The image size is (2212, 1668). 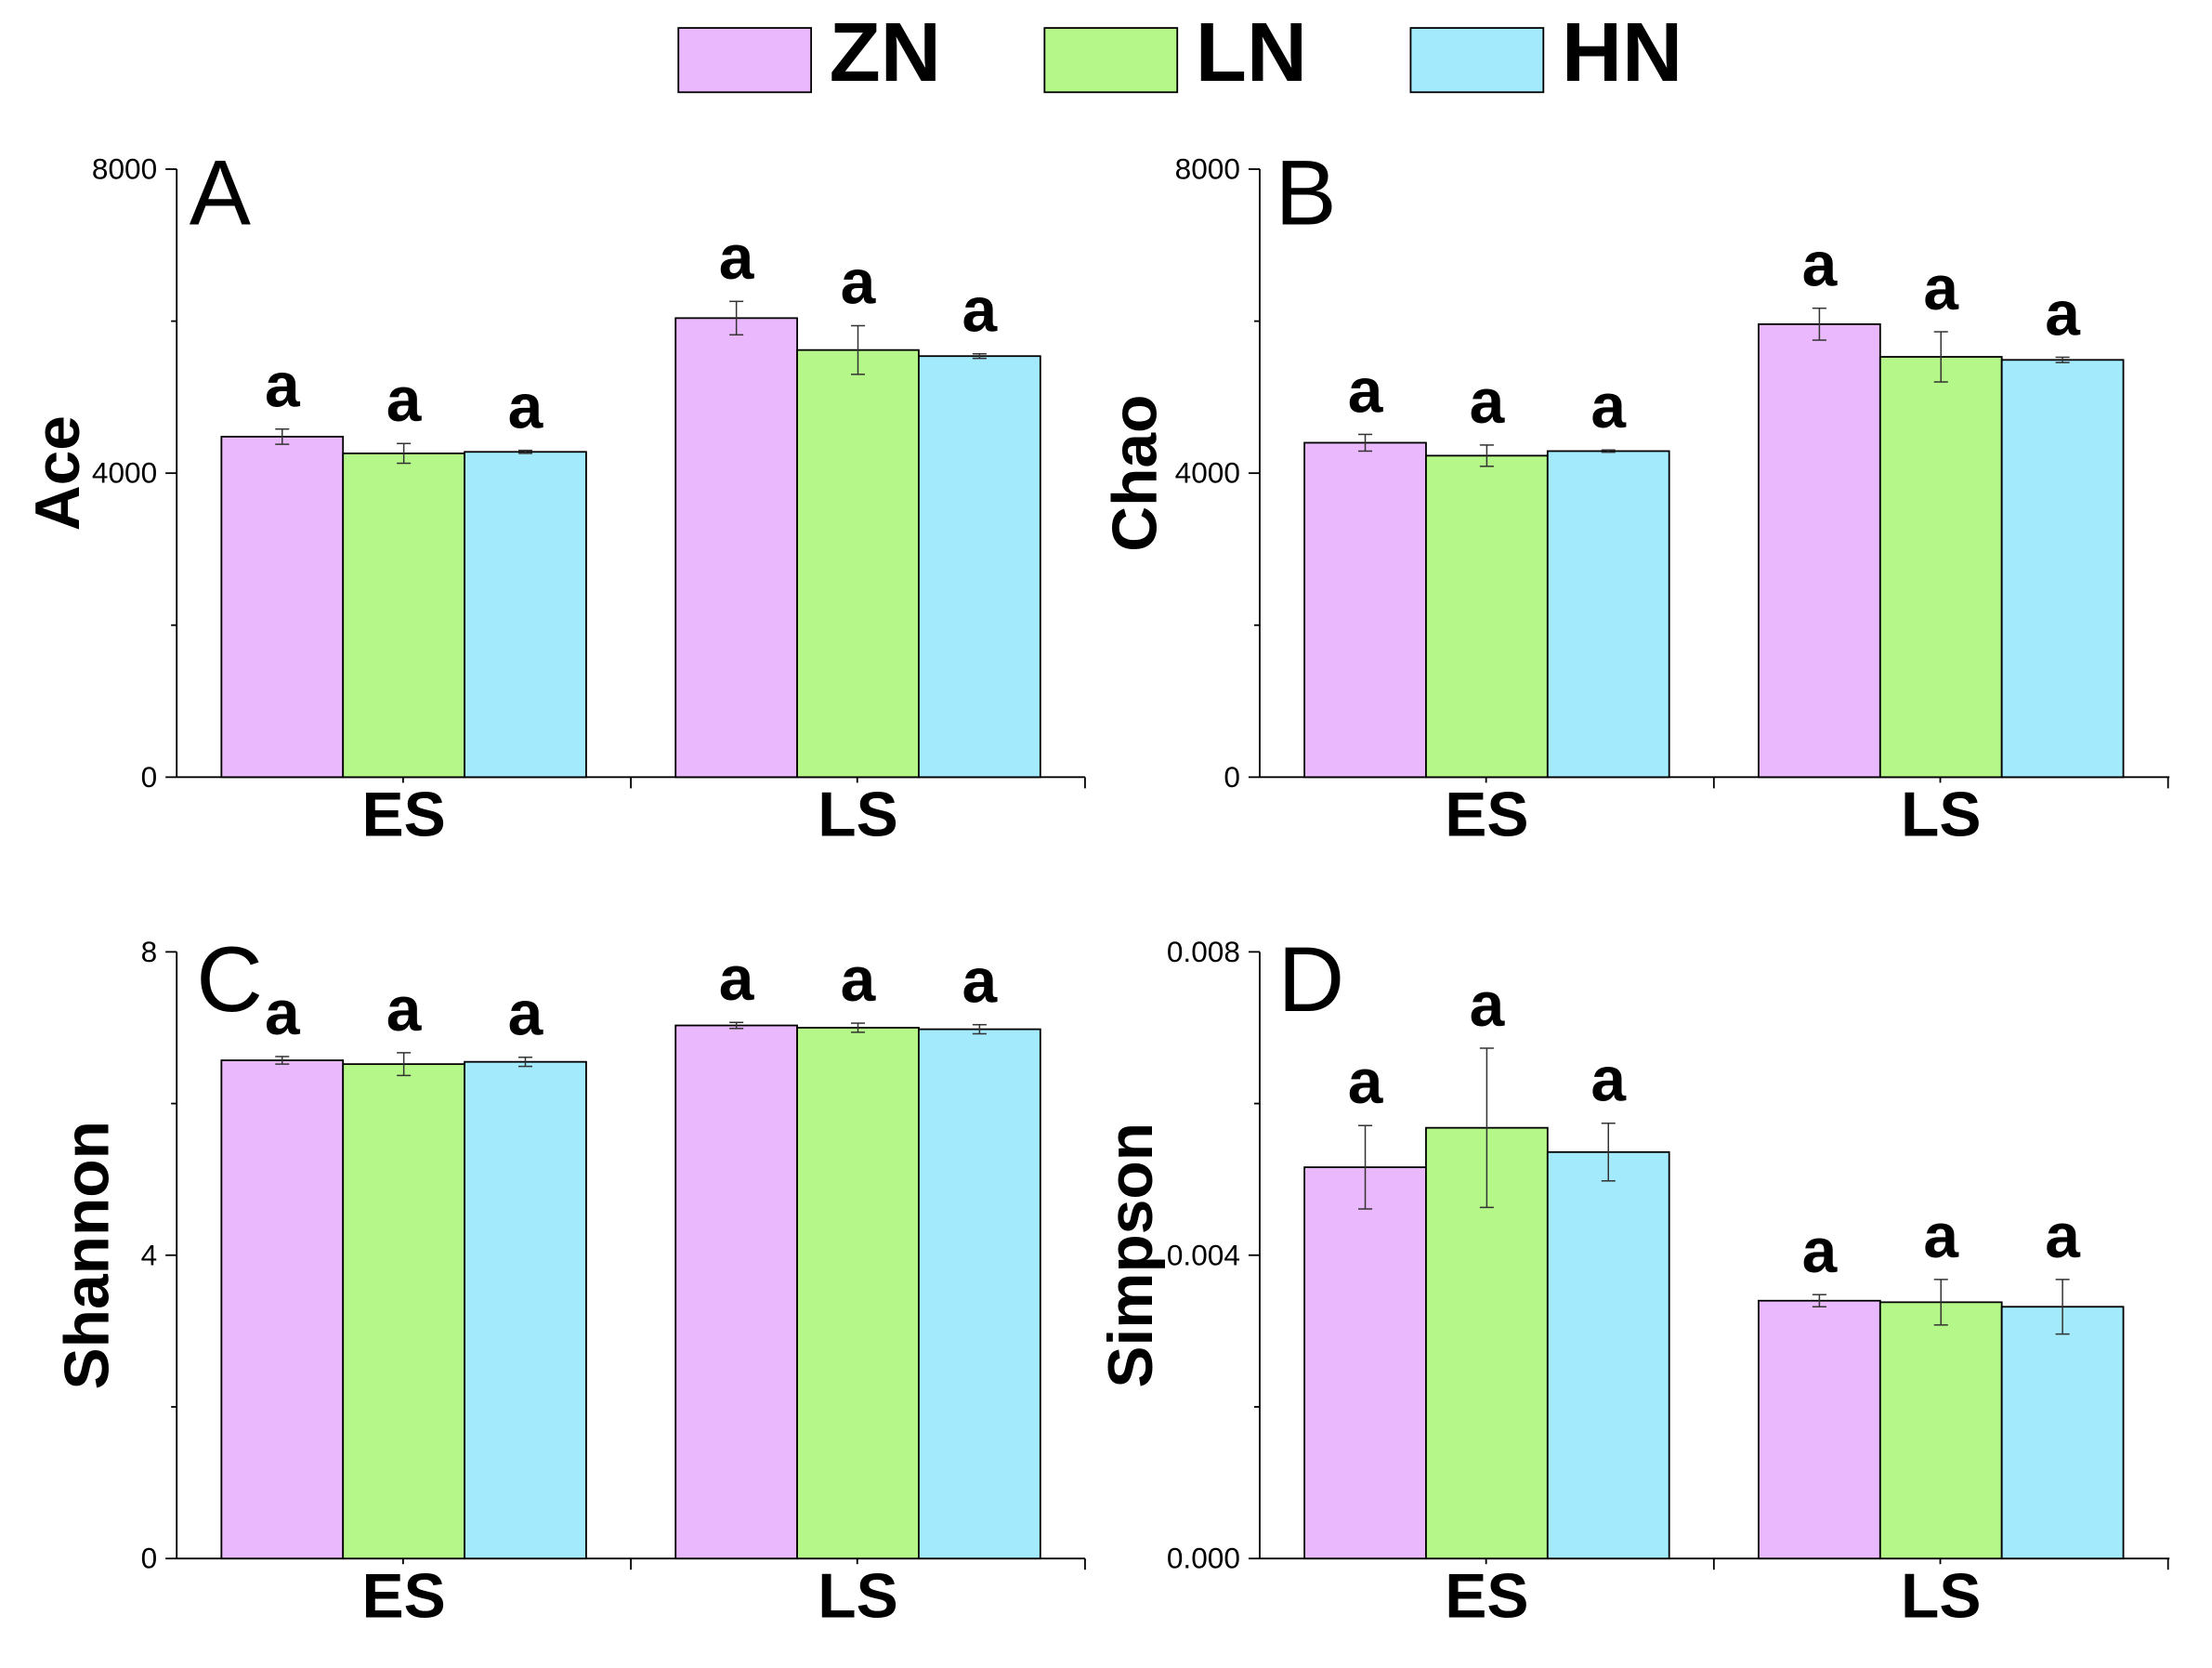 I want to click on panel-letter: A, so click(x=221, y=192).